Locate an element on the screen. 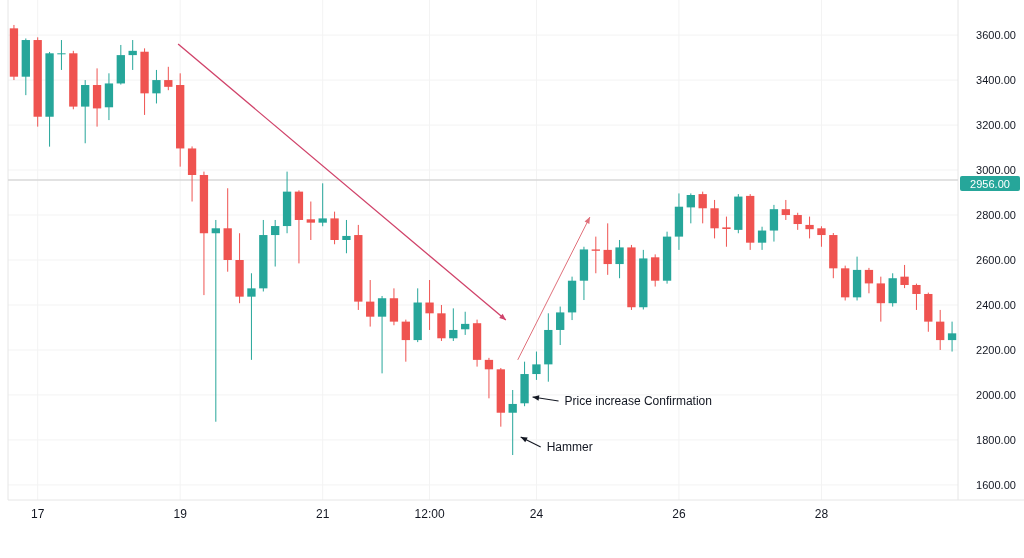 This screenshot has width=1024, height=558. y-tick-label: 2000.00 is located at coordinates (996, 394).